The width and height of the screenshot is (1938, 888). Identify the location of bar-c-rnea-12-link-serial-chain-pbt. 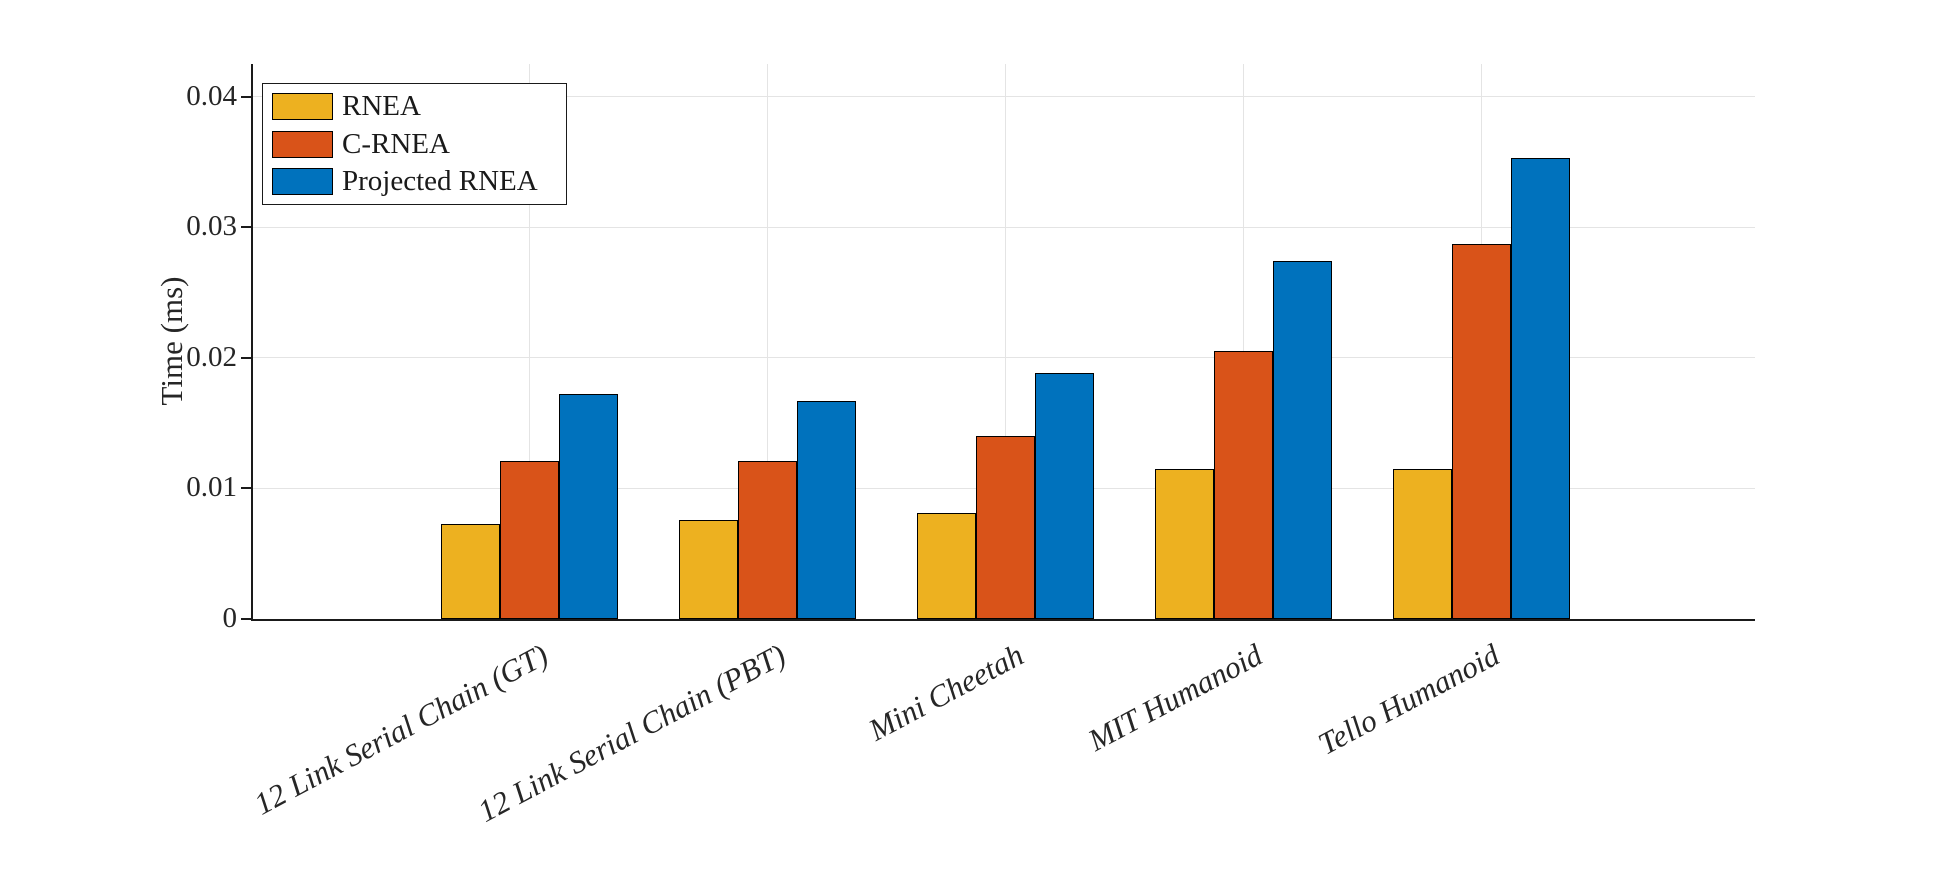
(767, 540).